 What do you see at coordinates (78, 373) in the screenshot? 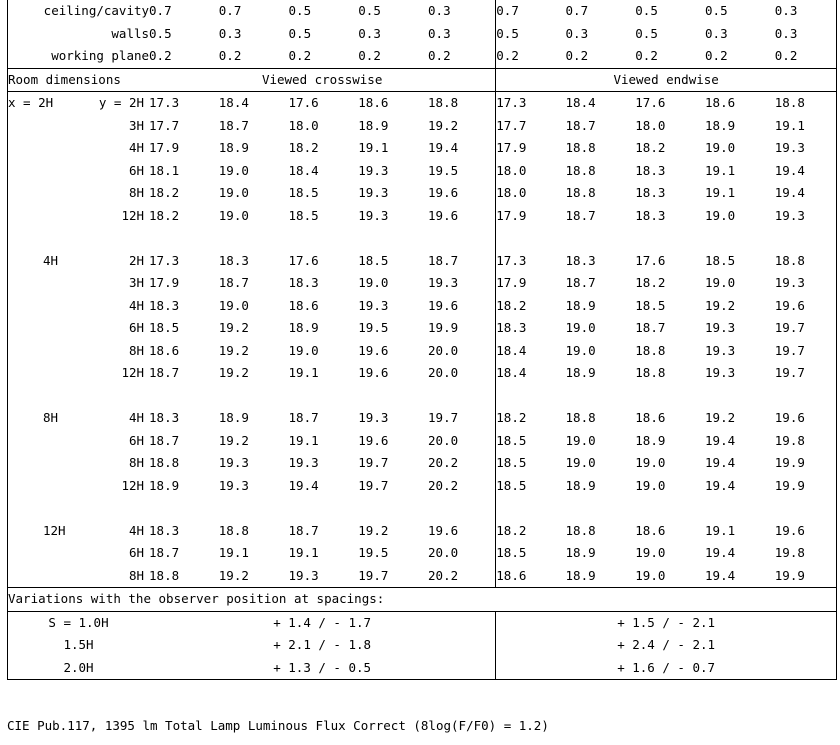
I see `room-dimension-label: 12H` at bounding box center [78, 373].